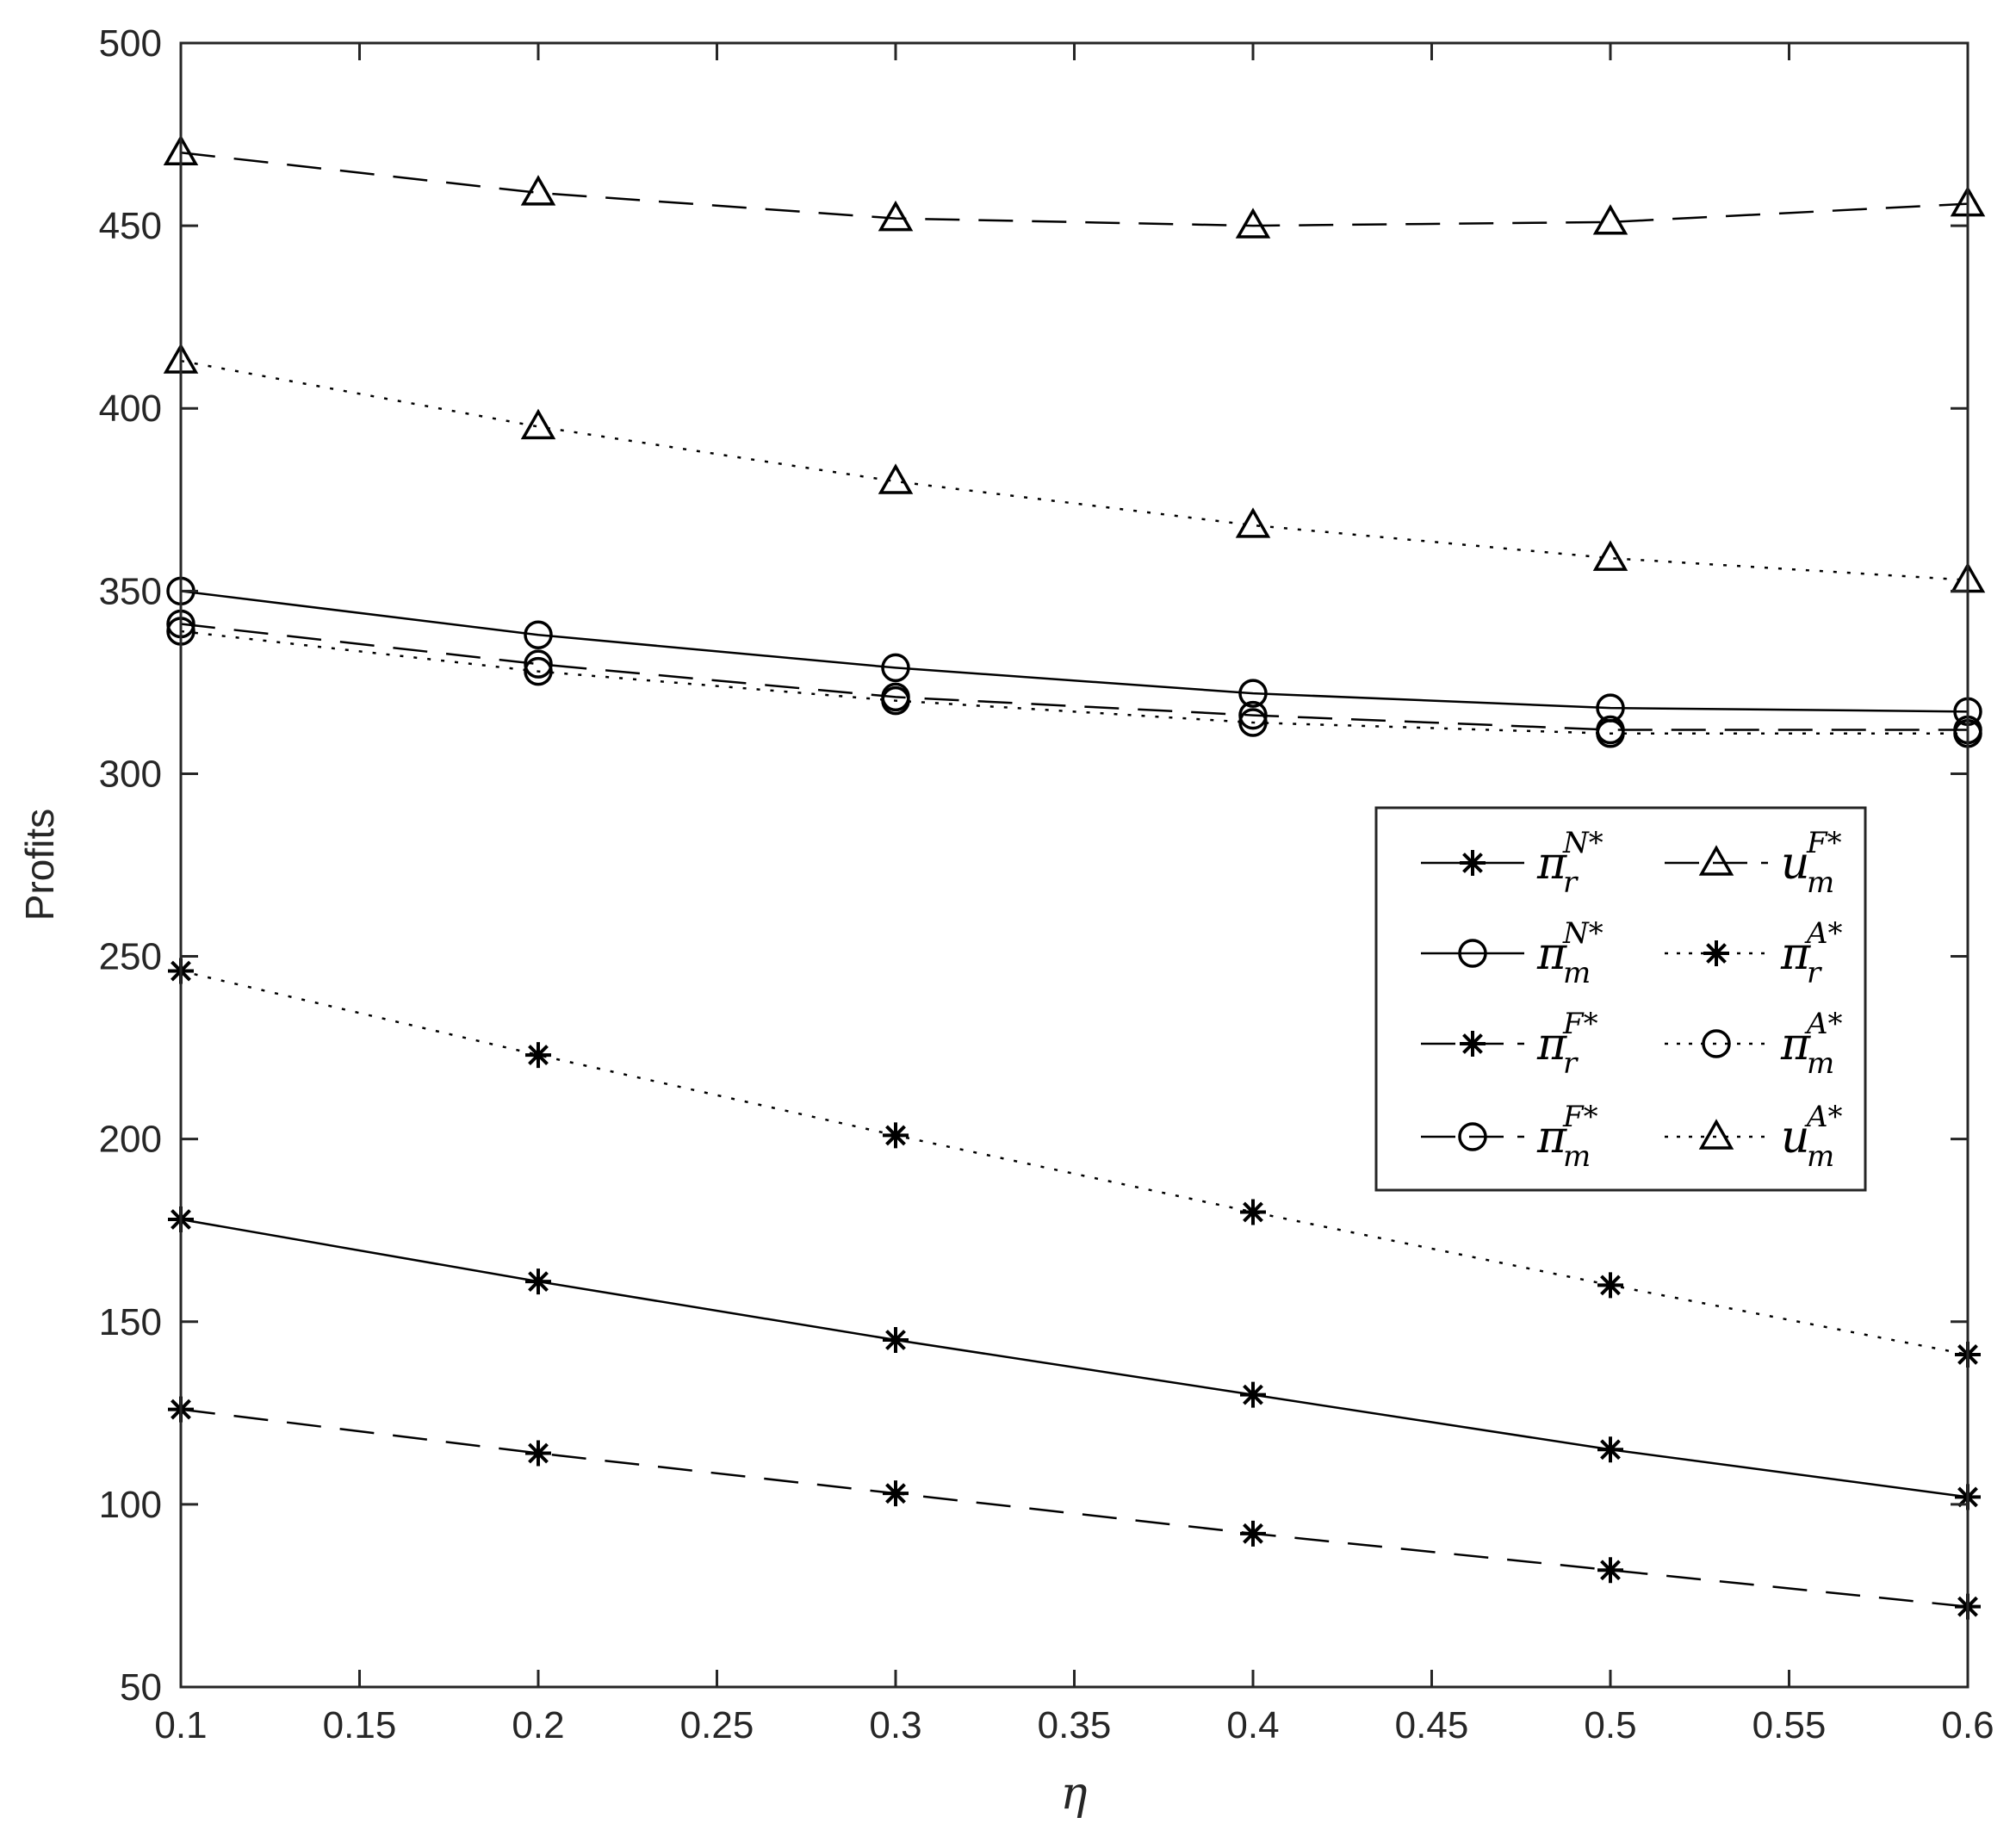 The height and width of the screenshot is (1836, 2016). What do you see at coordinates (130, 774) in the screenshot?
I see `y-tick-label: 300` at bounding box center [130, 774].